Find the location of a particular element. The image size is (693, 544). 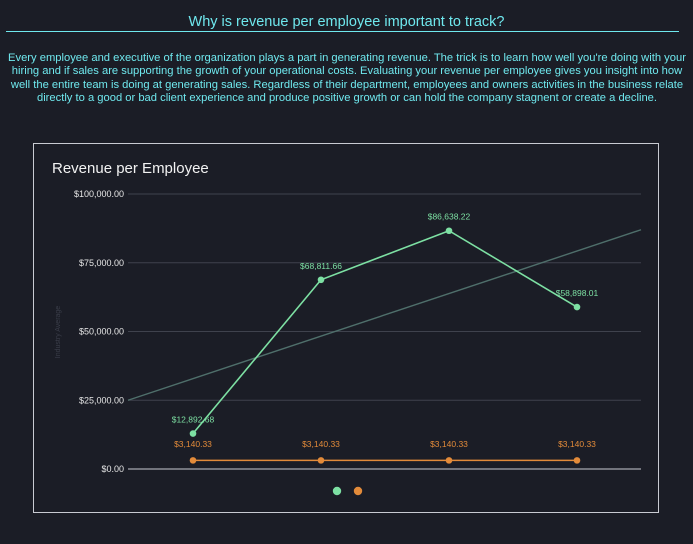

revenue-data-label: $12,892.68 is located at coordinates (193, 420).